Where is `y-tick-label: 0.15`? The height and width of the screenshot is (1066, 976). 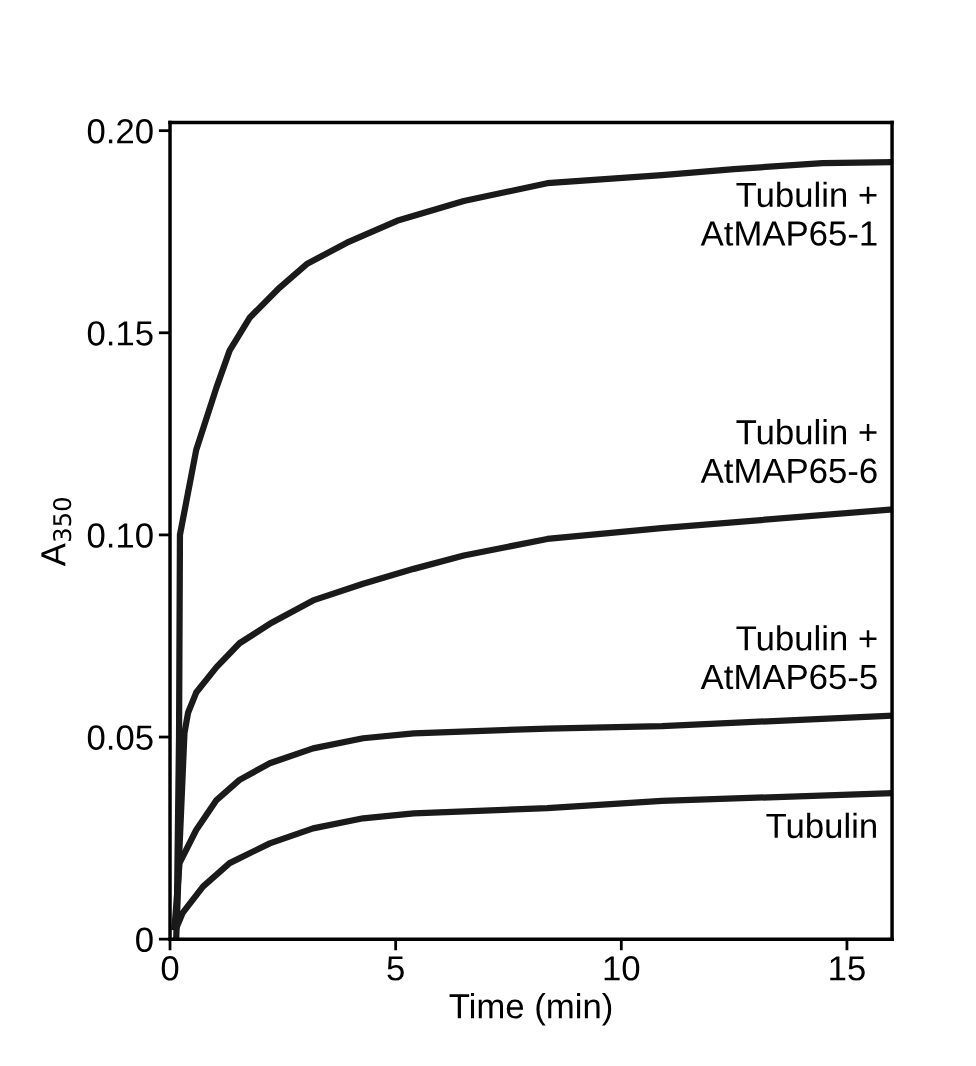
y-tick-label: 0.15 is located at coordinates (120, 333).